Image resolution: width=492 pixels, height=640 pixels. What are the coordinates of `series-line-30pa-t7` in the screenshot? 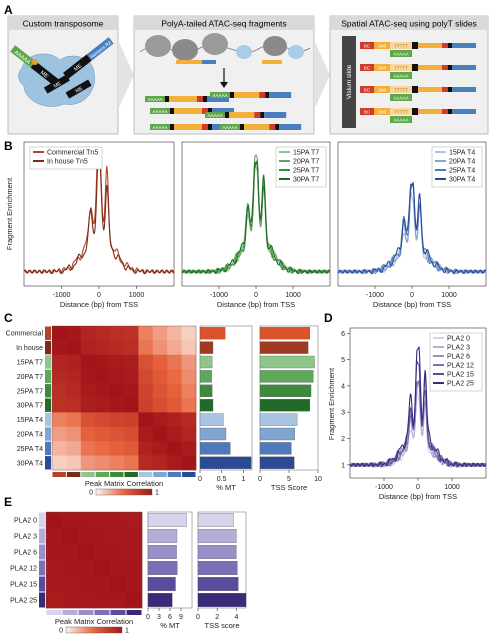 It's located at (256, 218).